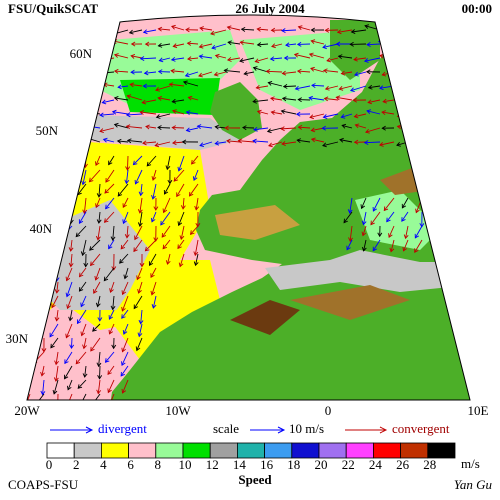 This screenshot has width=500, height=500. Describe the element at coordinates (265, 317) in the screenshot. I see `terrain` at that location.